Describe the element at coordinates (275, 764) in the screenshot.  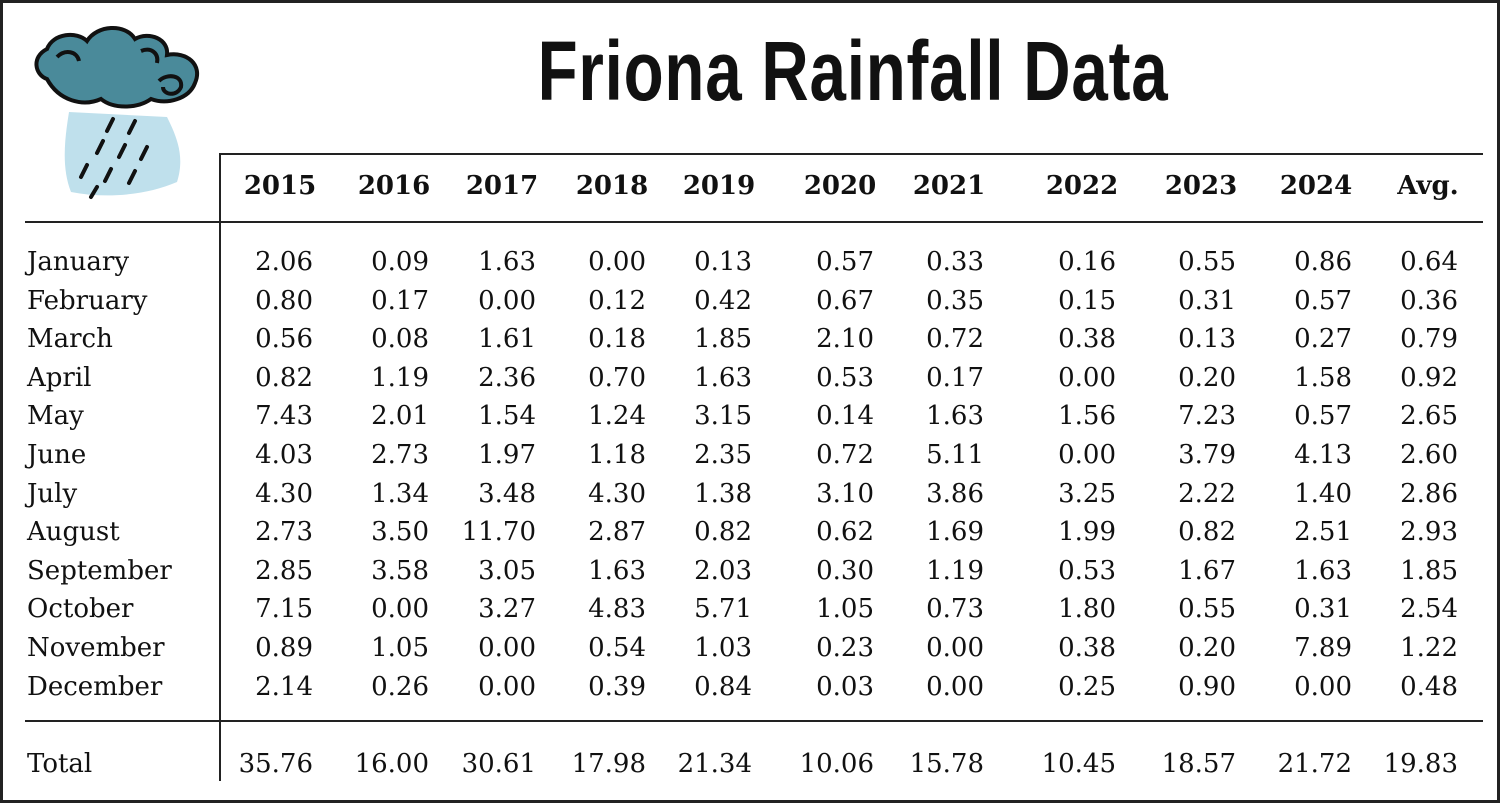
I see `total-cell: 35.76` at that location.